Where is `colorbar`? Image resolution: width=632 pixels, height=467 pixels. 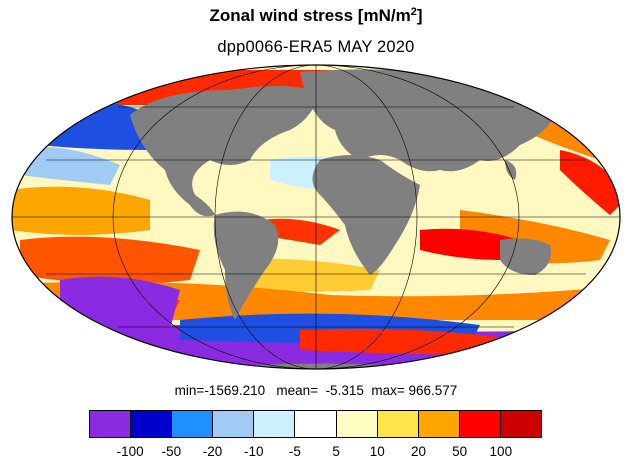 colorbar is located at coordinates (315, 424).